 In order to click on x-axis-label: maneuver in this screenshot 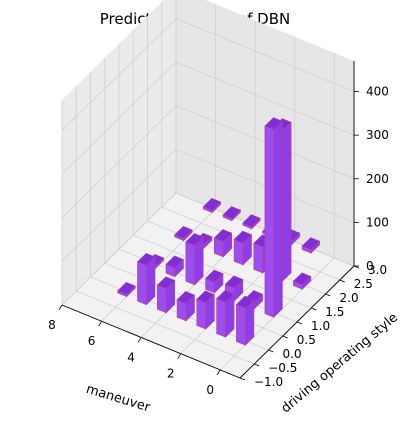, I will do `click(118, 399)`.